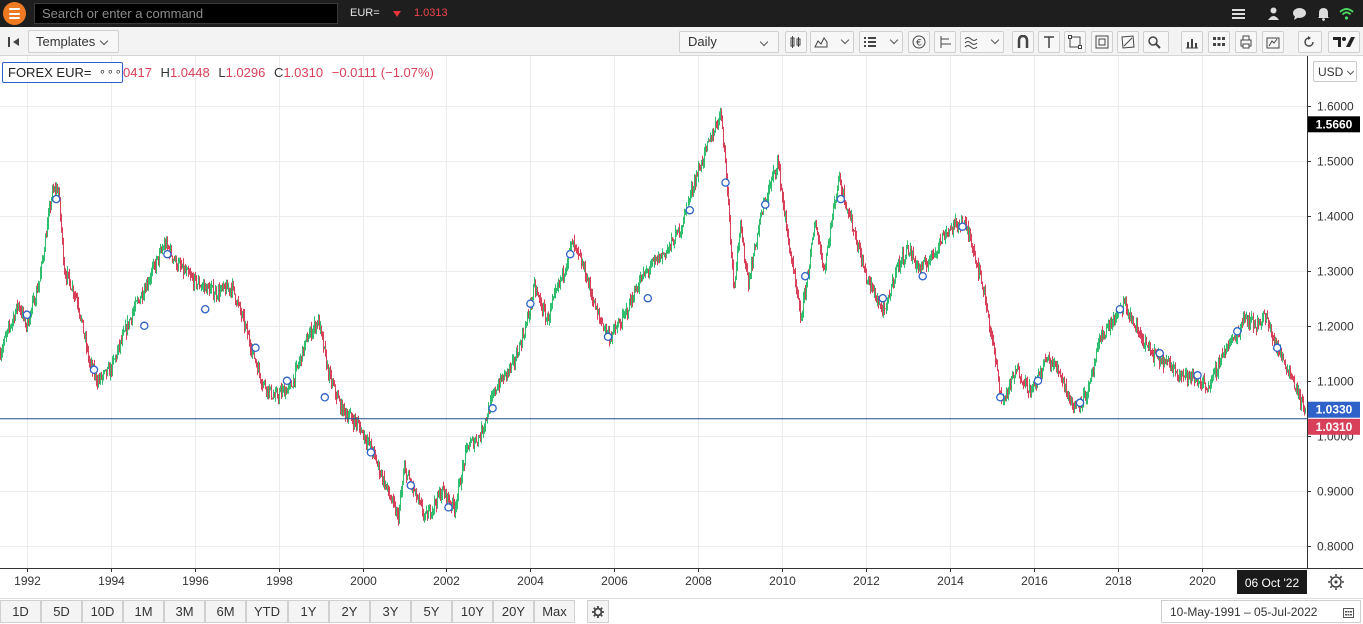  What do you see at coordinates (1273, 42) in the screenshot?
I see `export-button` at bounding box center [1273, 42].